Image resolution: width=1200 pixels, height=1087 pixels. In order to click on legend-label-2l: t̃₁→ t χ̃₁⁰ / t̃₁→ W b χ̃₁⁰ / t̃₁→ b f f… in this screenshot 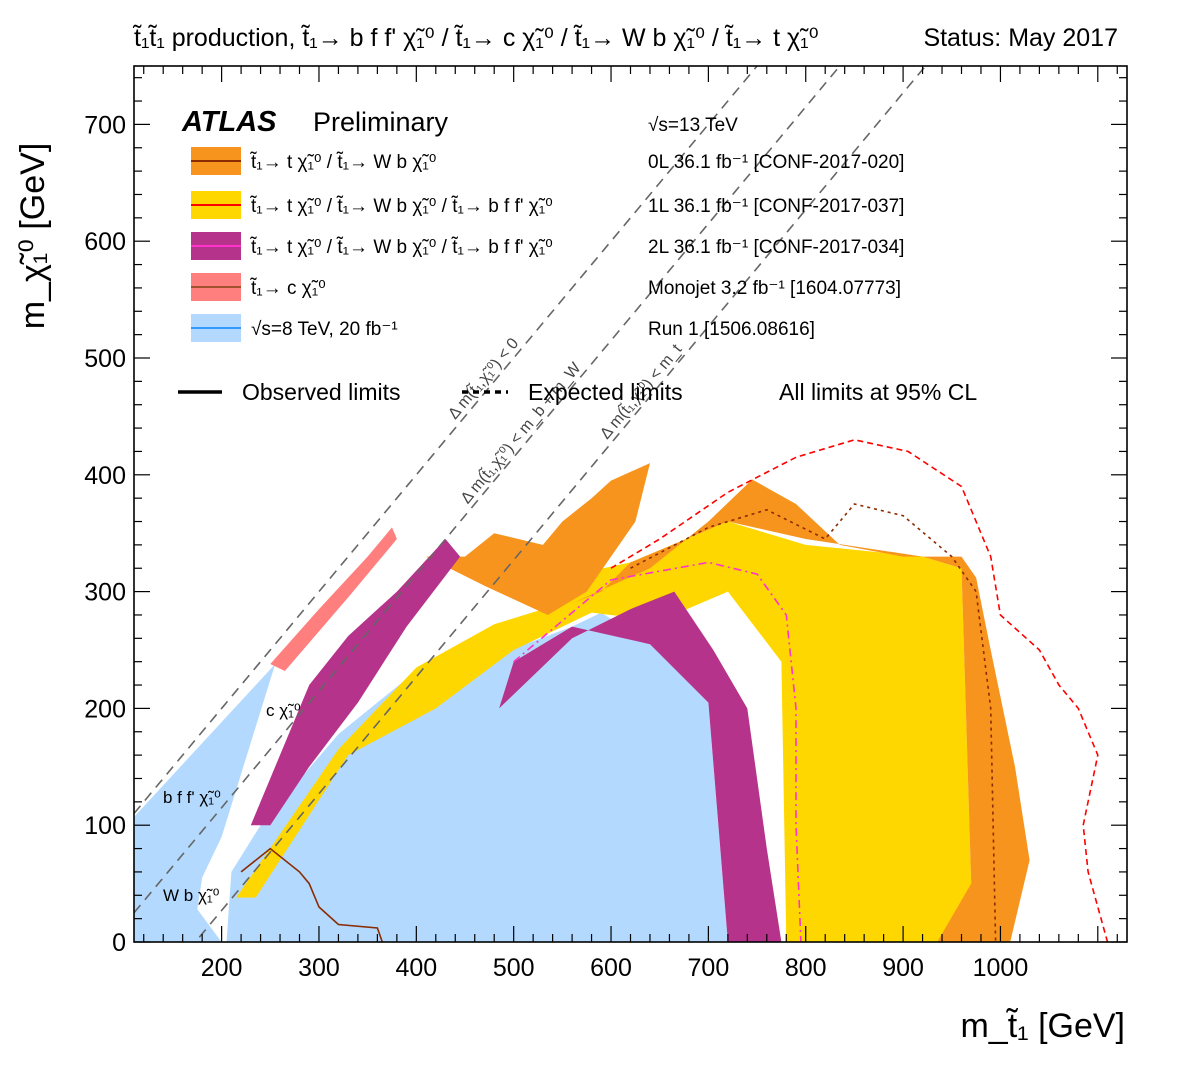, I will do `click(400, 247)`.